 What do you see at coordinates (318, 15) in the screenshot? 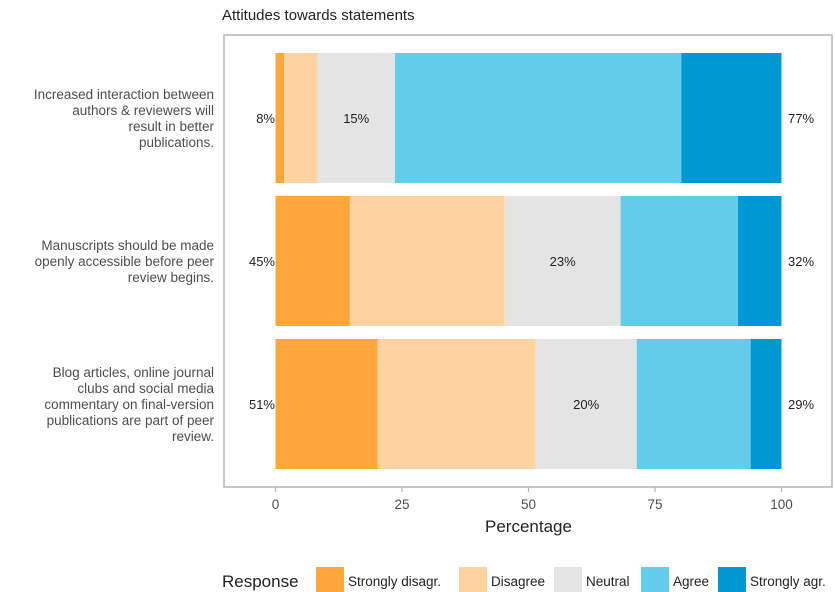
I see `chart-title: Attitudes towards statements` at bounding box center [318, 15].